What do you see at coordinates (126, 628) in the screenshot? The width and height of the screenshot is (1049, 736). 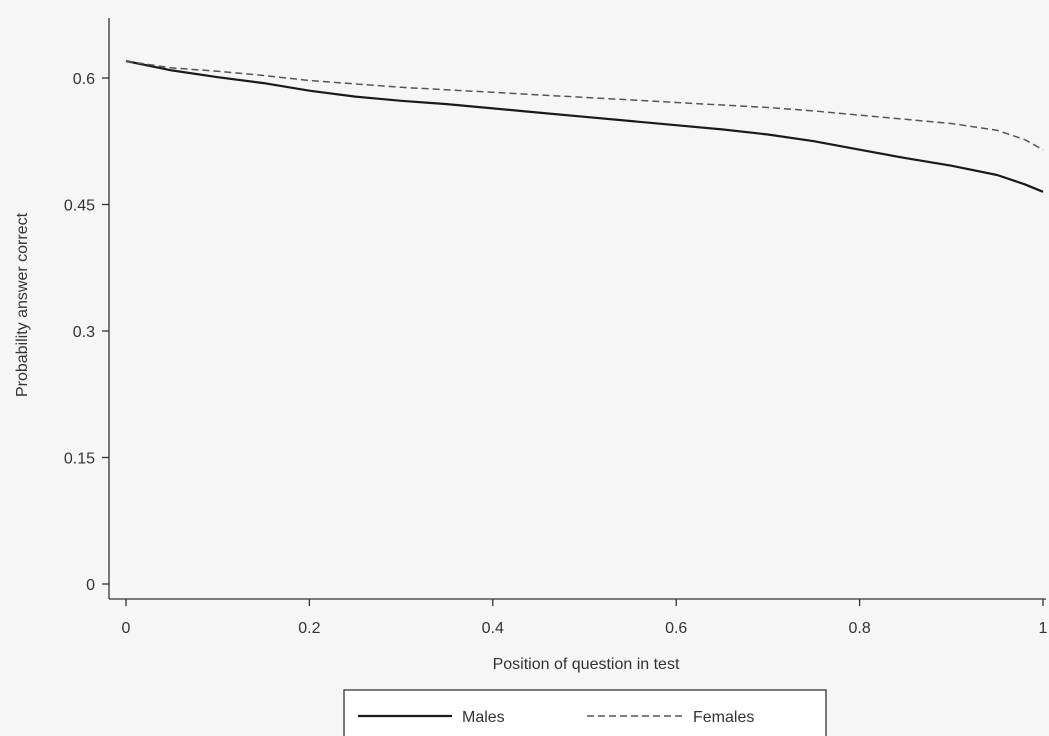 I see `x-tick-label: 0` at bounding box center [126, 628].